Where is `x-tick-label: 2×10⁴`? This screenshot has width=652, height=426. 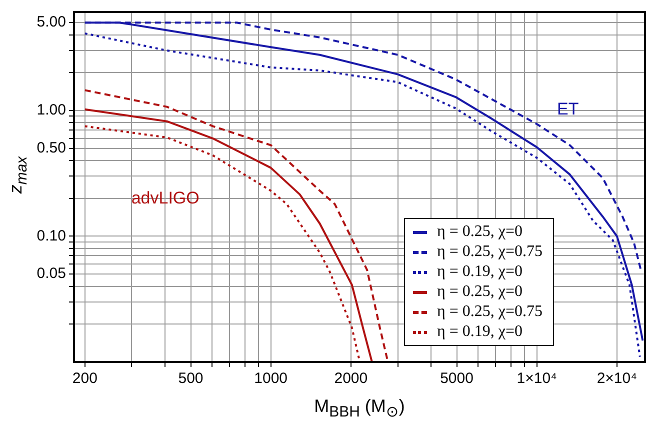
x-tick-label: 2×10⁴ is located at coordinates (617, 379).